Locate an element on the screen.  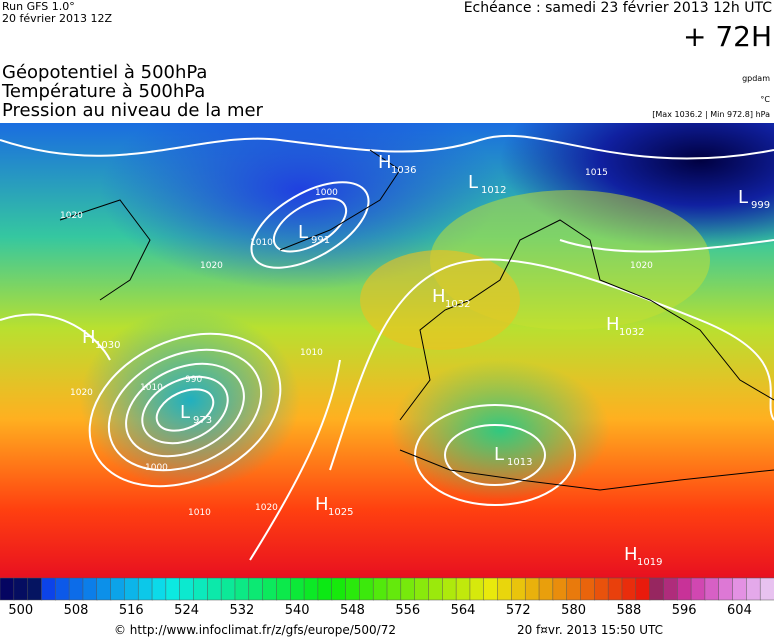
colorbar-label: 516 is located at coordinates (131, 610).